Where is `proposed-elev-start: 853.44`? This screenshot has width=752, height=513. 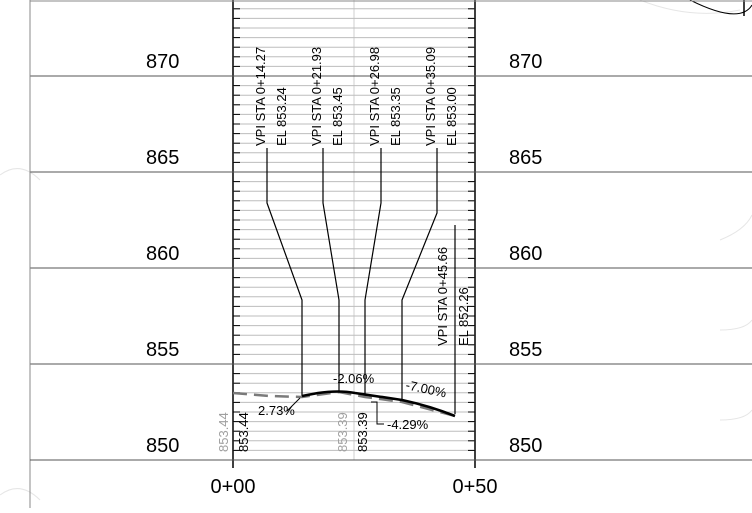
proposed-elev-start: 853.44 is located at coordinates (243, 432).